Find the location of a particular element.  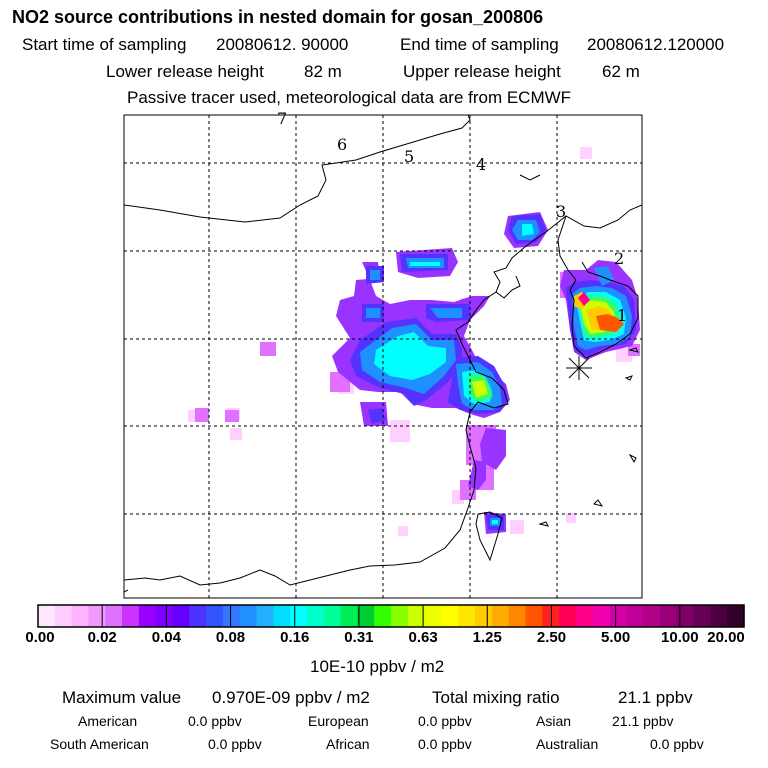

region-name-australian: Australian is located at coordinates (567, 744).